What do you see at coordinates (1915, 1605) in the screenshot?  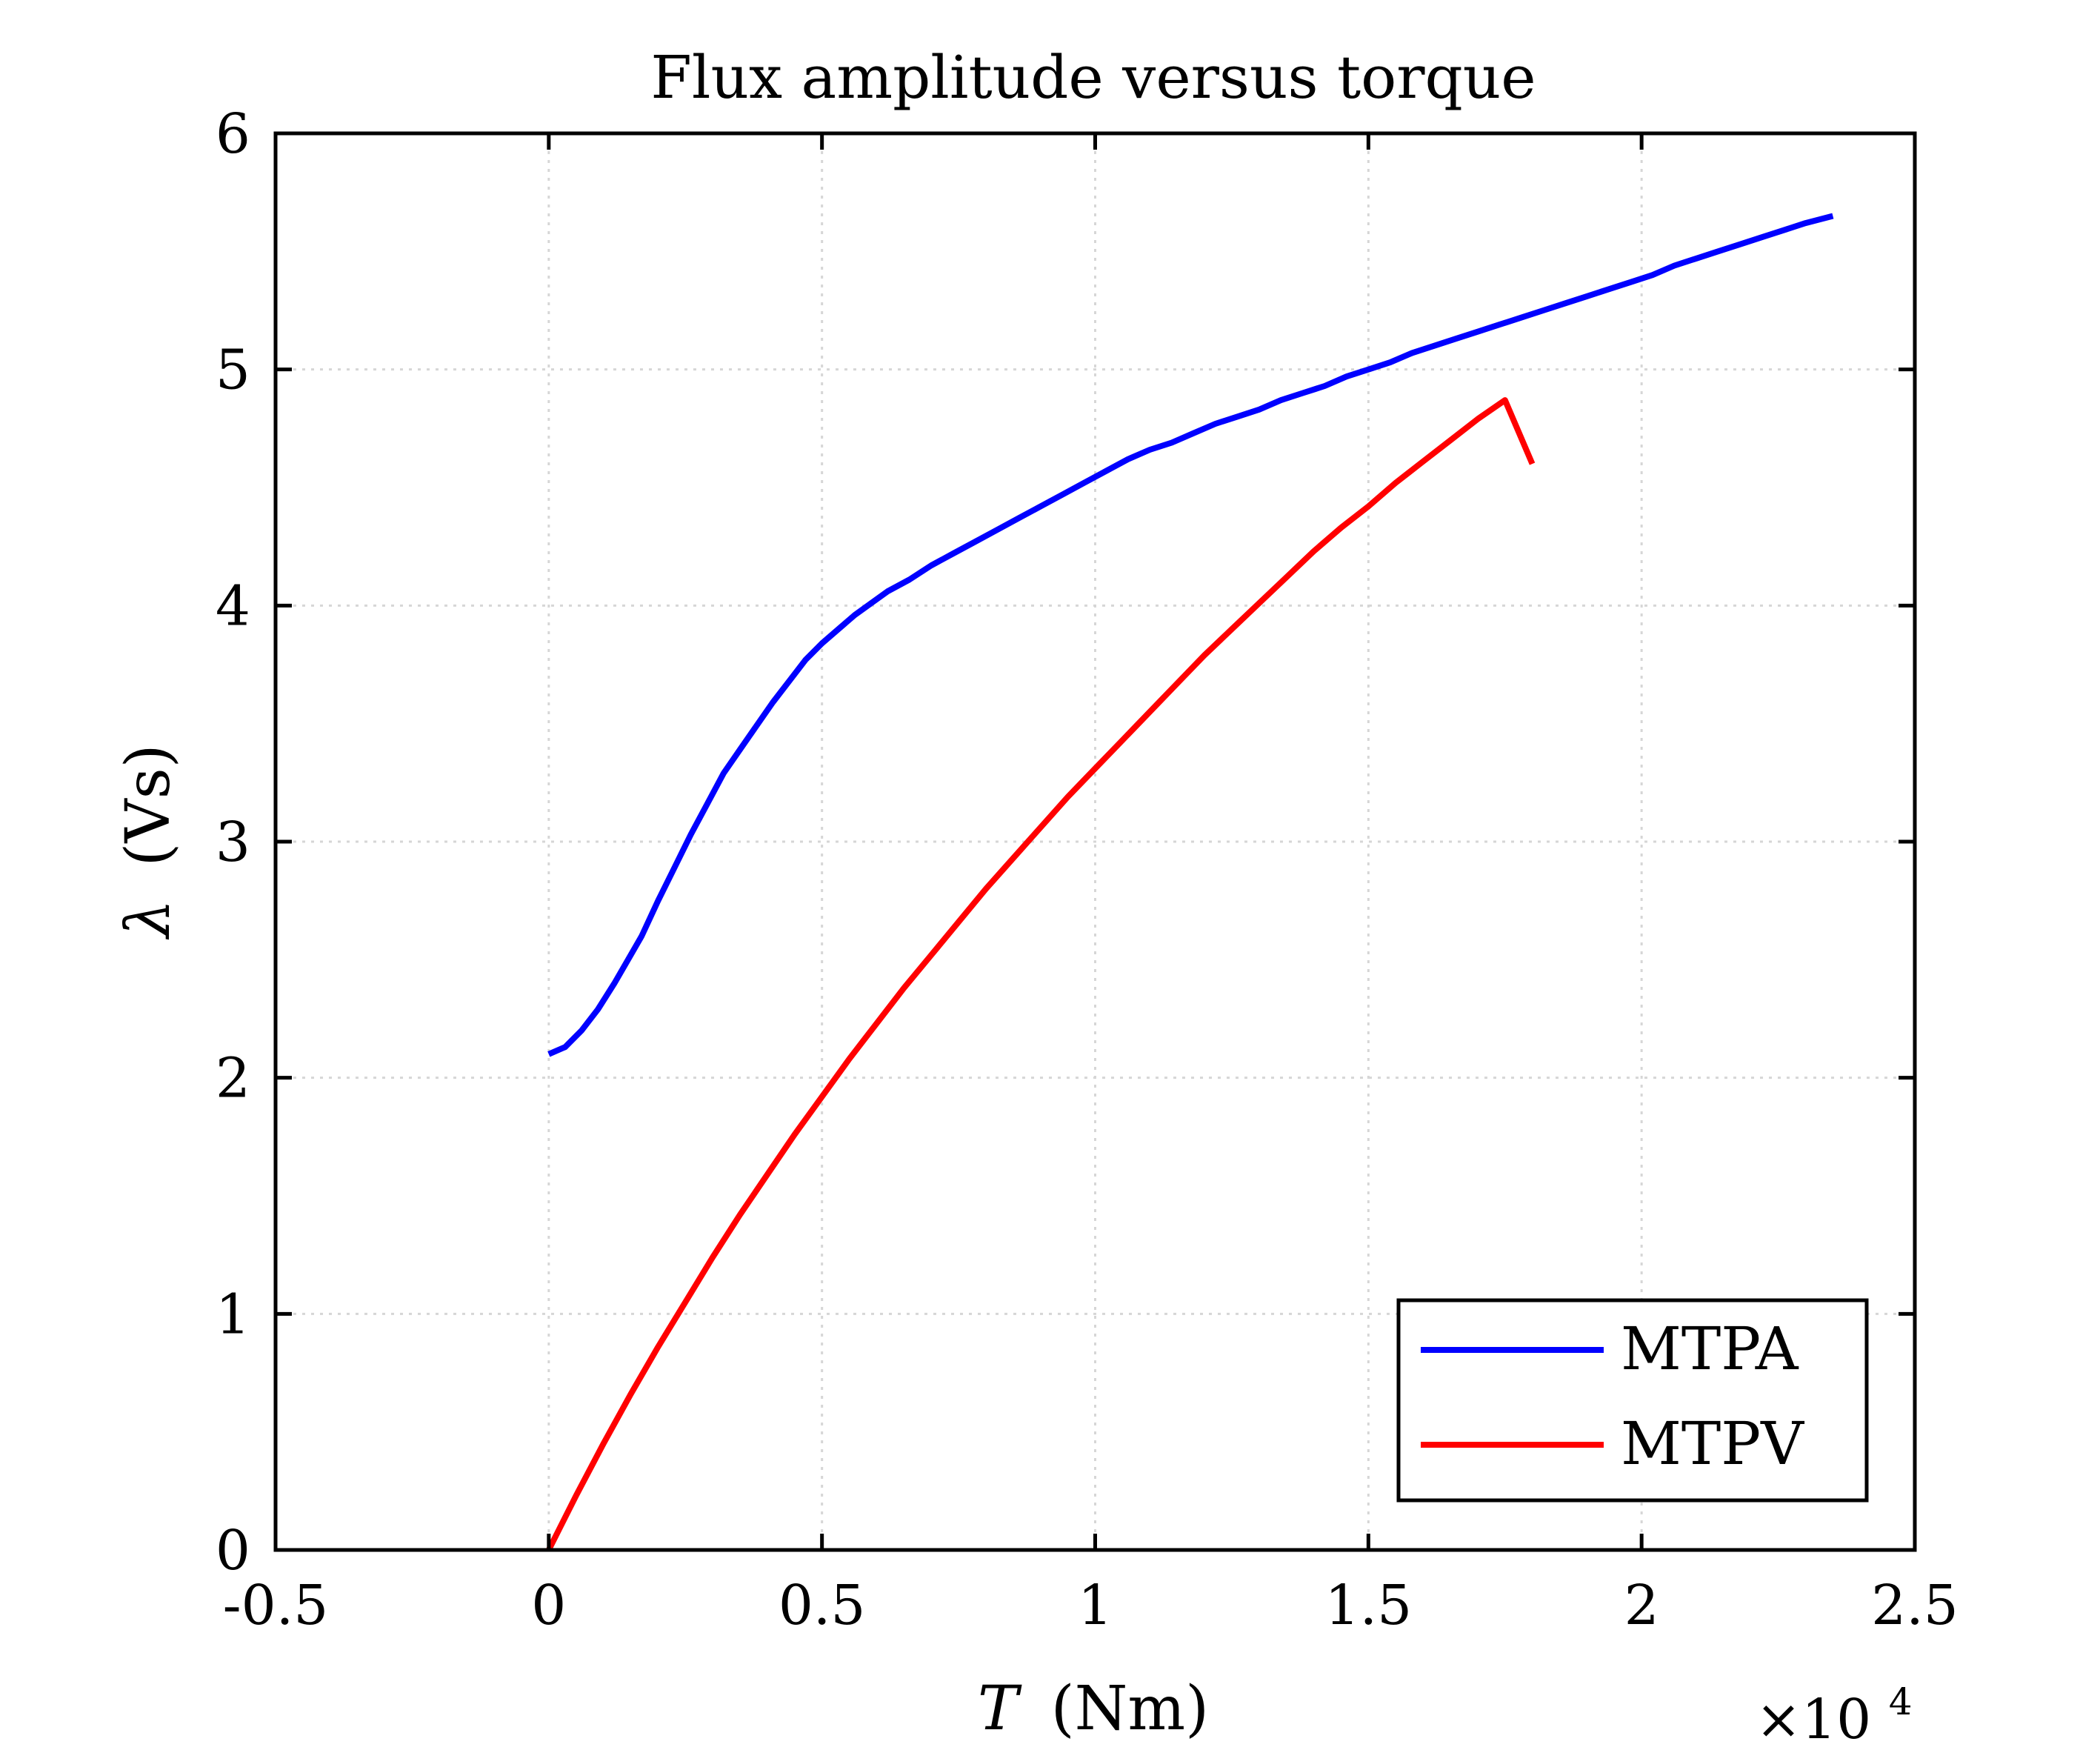 I see `x-tick-label: 2.5` at bounding box center [1915, 1605].